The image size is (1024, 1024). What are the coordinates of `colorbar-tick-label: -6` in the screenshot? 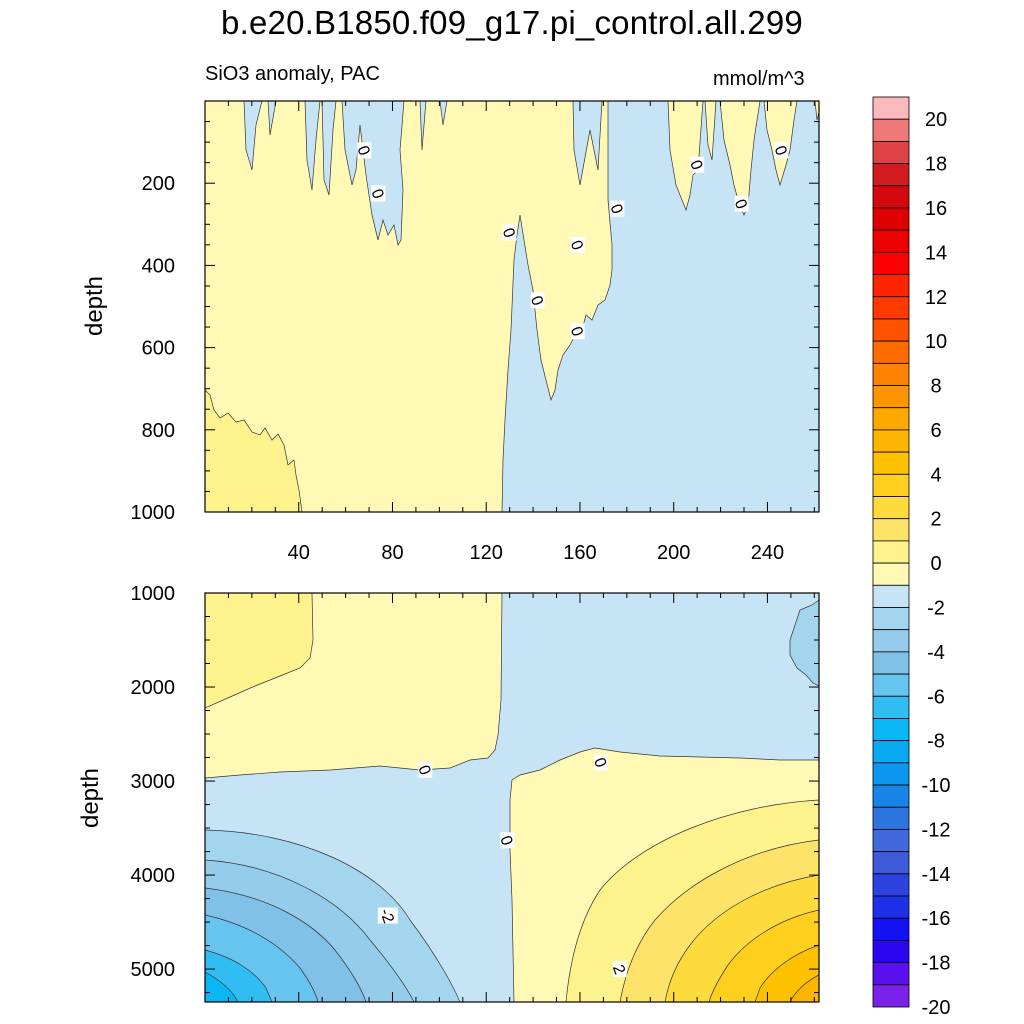 It's located at (936, 697).